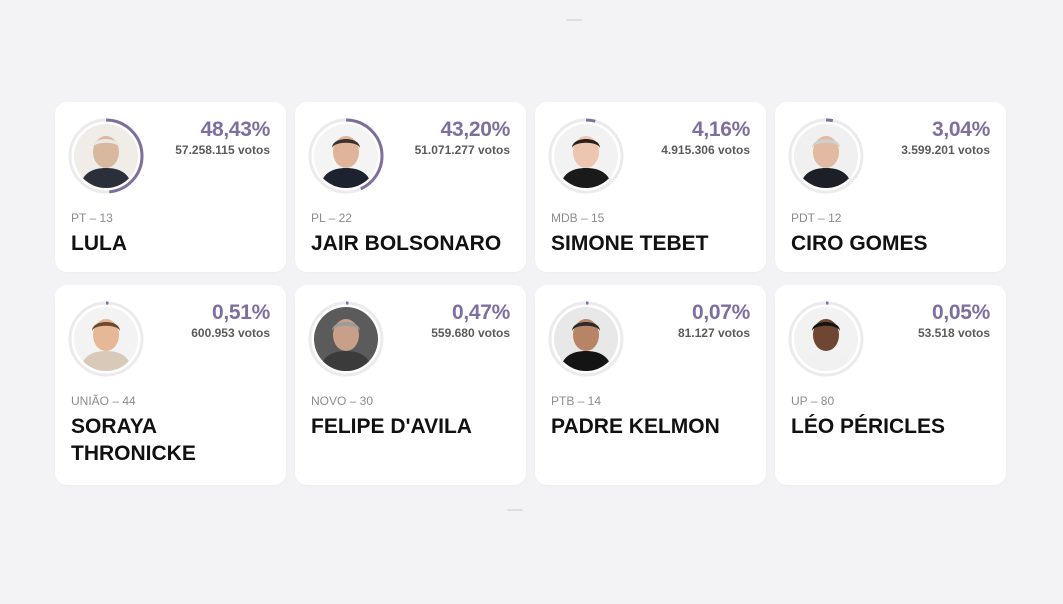 This screenshot has height=604, width=1063. Describe the element at coordinates (453, 333) in the screenshot. I see `vote-count-value: 559.680` at that location.